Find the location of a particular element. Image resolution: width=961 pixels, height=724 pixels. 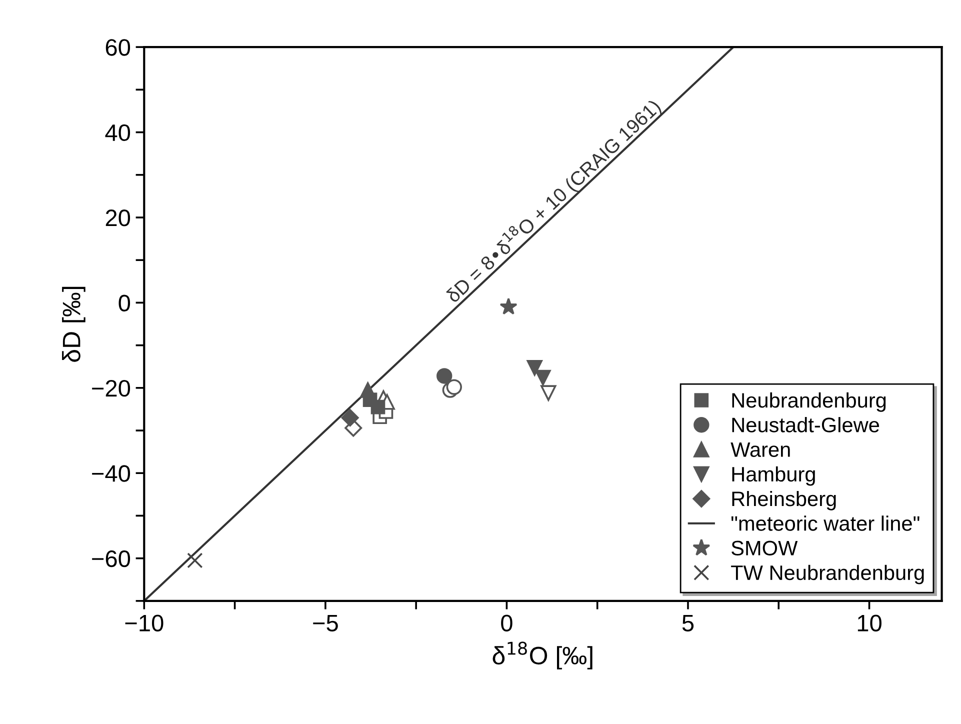

legend-label: "meteoric water line" is located at coordinates (825, 523).